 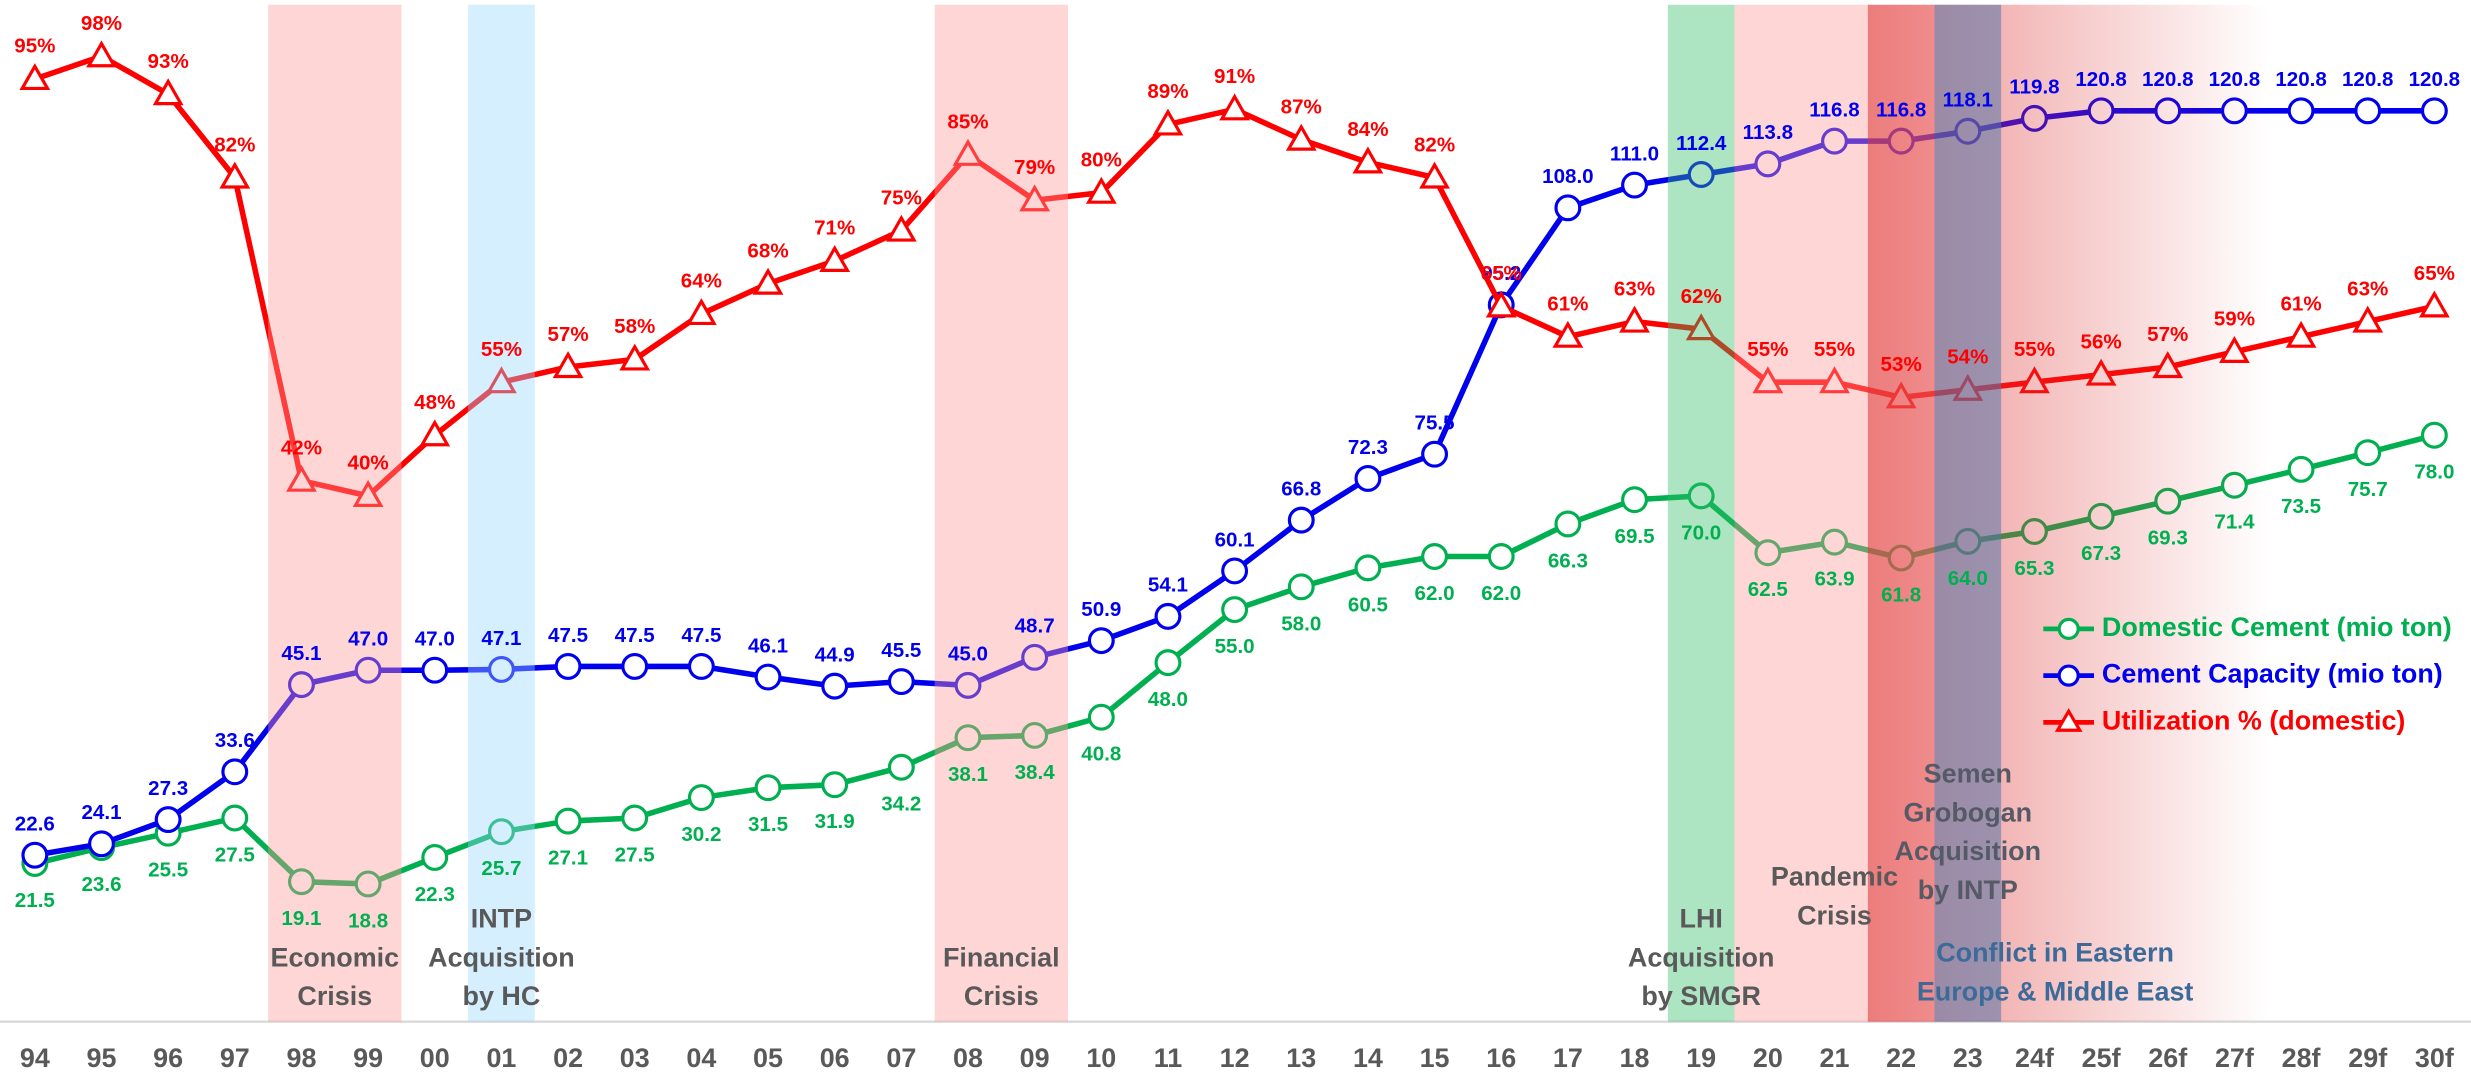 I want to click on data-label: 18.8, so click(x=368, y=920).